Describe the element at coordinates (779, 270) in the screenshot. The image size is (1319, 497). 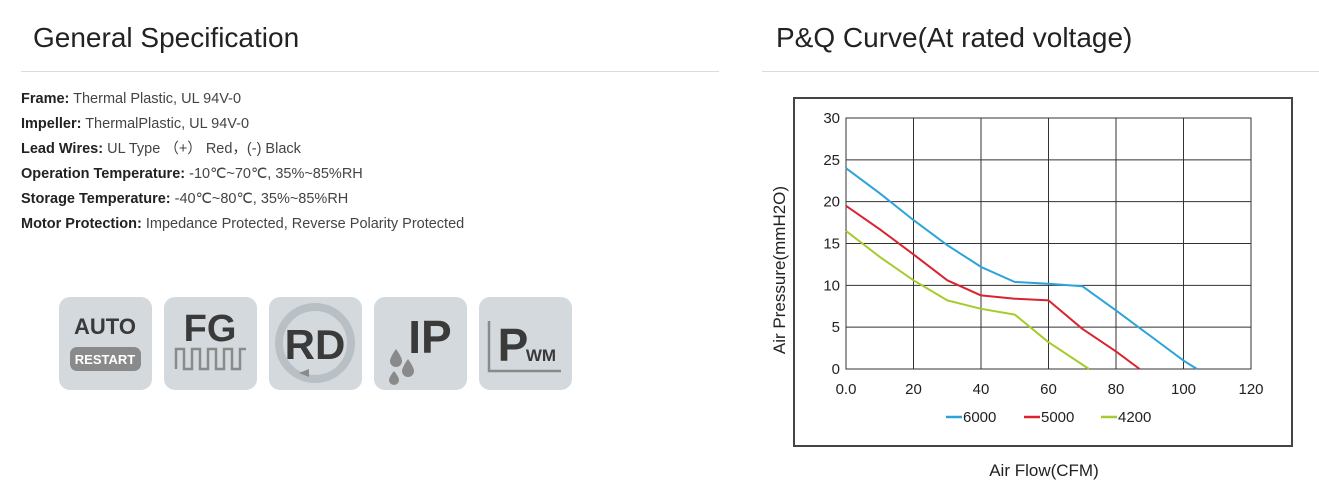
I see `y-axis-label: Air Pressure(mmH2O)` at that location.